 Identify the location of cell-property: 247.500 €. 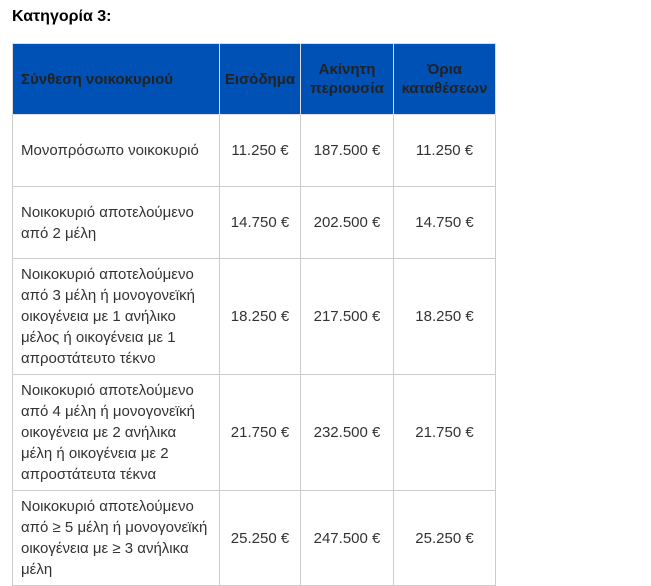
(347, 538).